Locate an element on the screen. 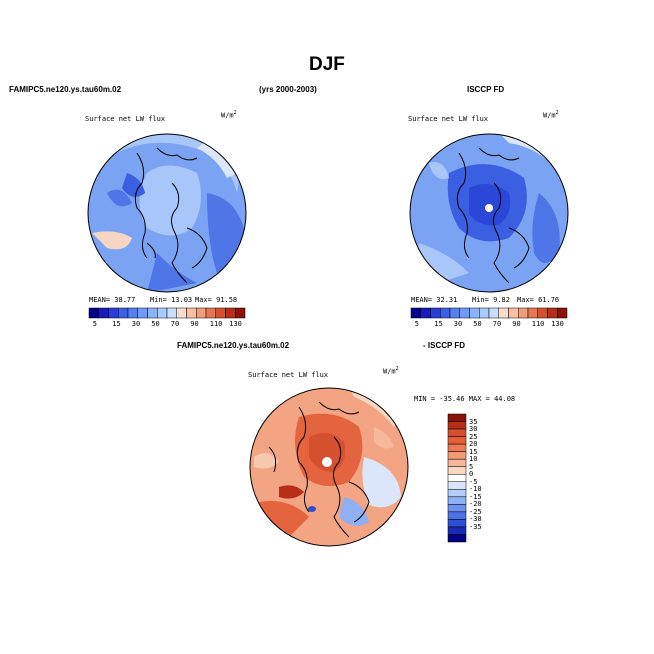  panel2-variable: Surface net LW flux is located at coordinates (448, 119).